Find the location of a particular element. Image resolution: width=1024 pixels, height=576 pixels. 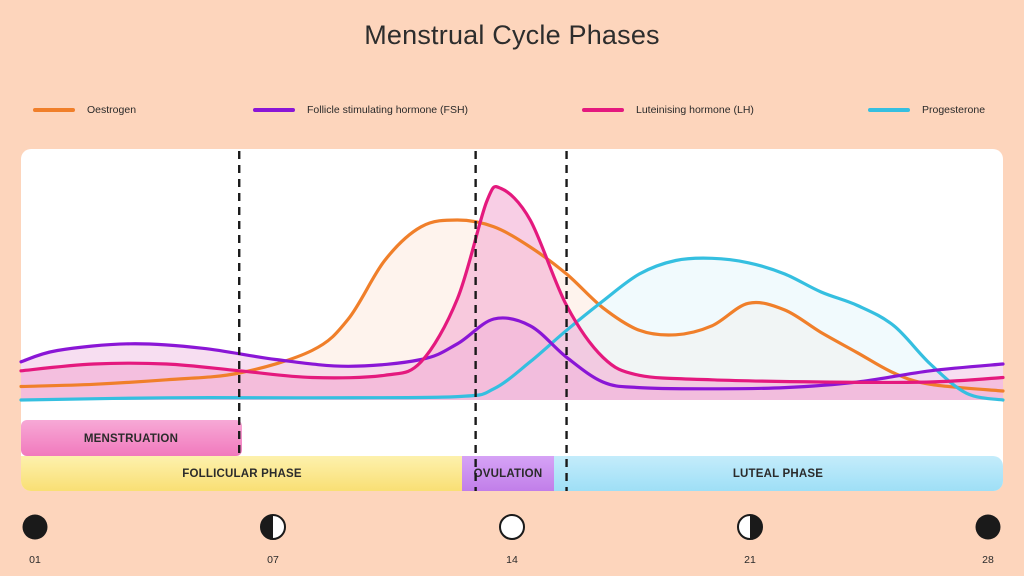

legend-label-lh: Luteinising hormone (LH) is located at coordinates (695, 110).